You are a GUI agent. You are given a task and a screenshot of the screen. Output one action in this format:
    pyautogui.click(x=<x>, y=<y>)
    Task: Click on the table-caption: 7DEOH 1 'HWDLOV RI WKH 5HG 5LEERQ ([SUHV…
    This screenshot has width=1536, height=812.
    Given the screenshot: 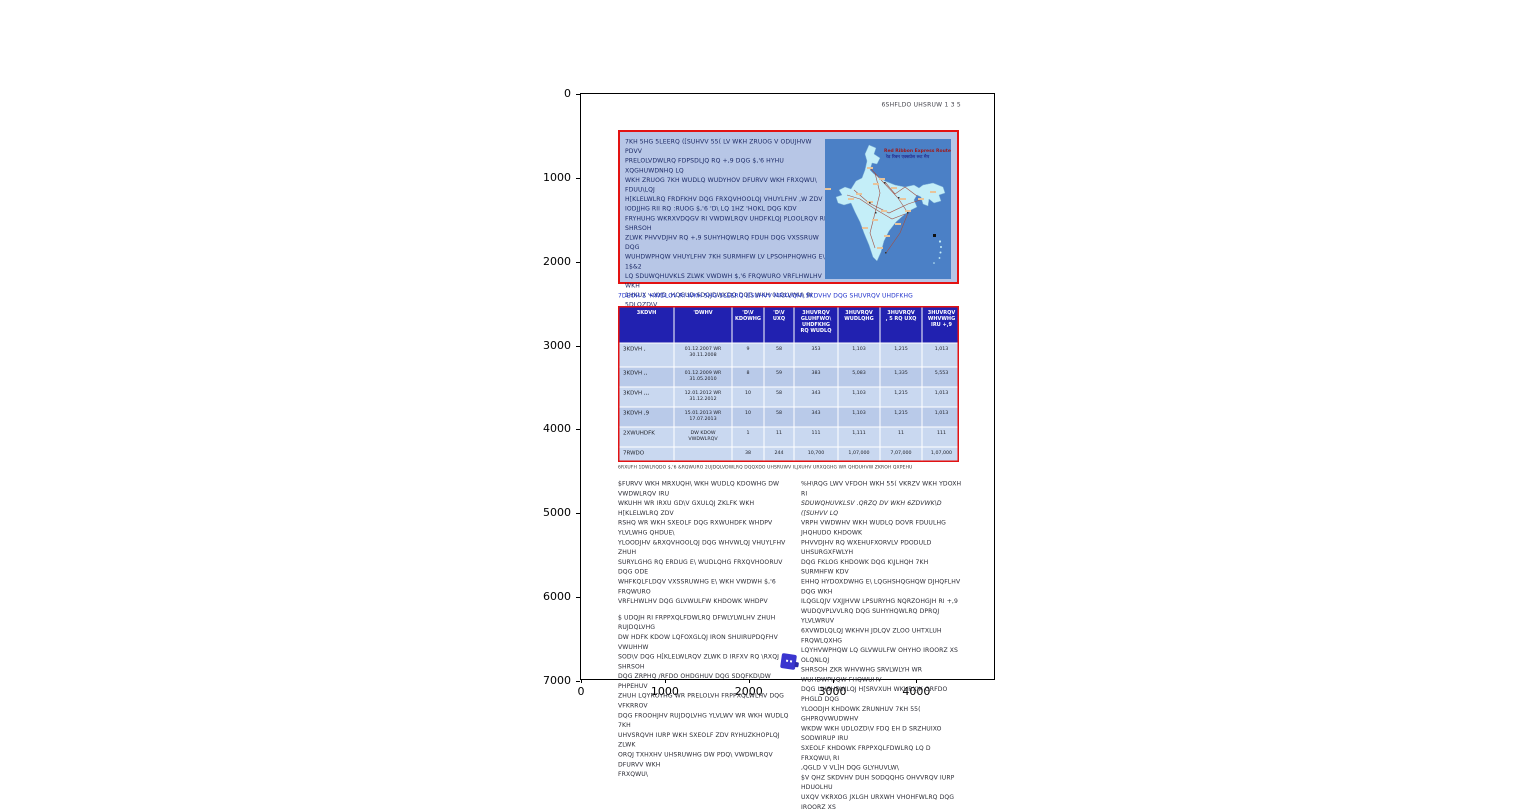 What is the action you would take?
    pyautogui.click(x=788, y=295)
    